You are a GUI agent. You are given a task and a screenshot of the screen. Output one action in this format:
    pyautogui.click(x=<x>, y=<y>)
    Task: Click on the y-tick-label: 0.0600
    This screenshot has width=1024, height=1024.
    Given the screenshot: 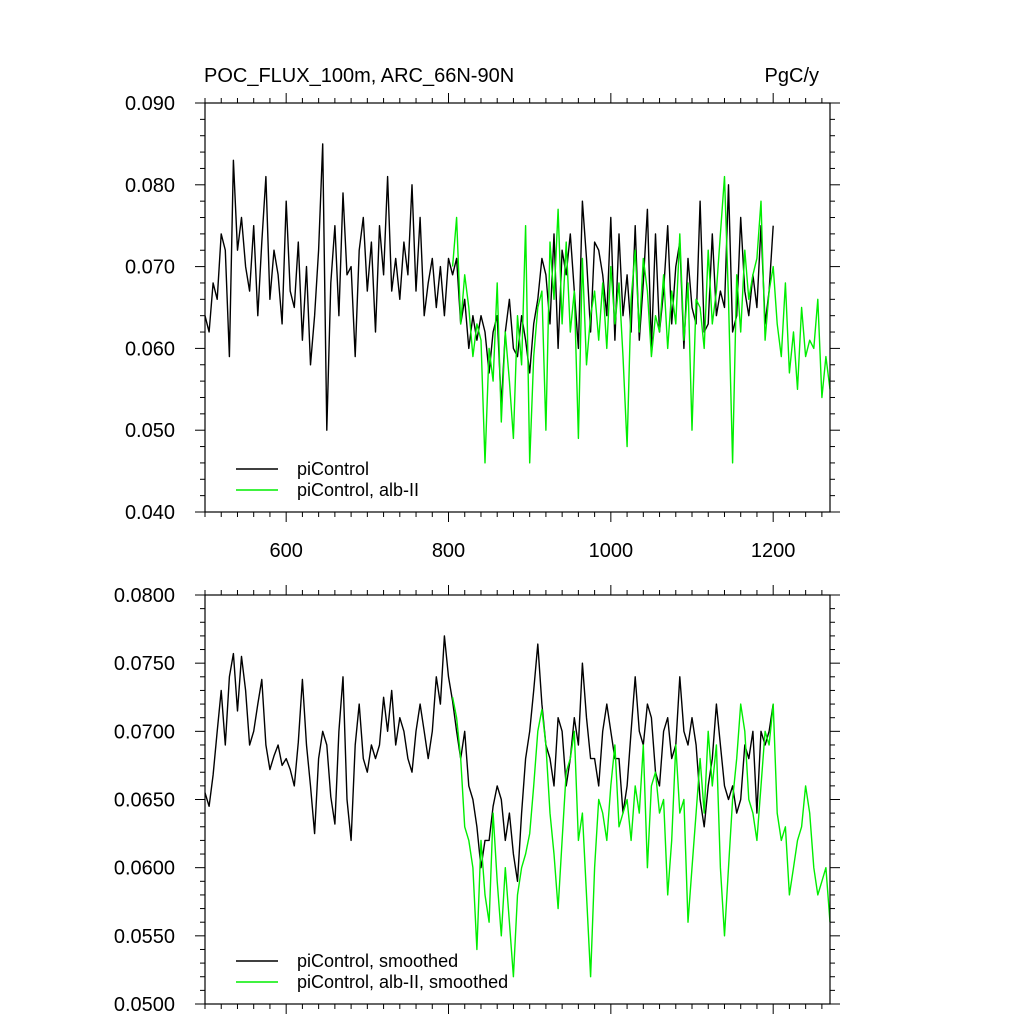 What is the action you would take?
    pyautogui.click(x=144, y=869)
    